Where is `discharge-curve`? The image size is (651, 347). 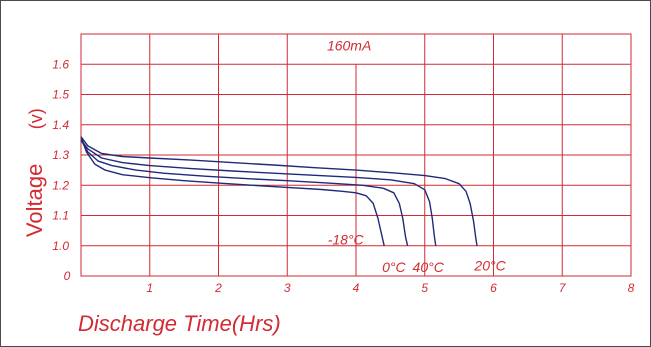
discharge-curve is located at coordinates (232, 191).